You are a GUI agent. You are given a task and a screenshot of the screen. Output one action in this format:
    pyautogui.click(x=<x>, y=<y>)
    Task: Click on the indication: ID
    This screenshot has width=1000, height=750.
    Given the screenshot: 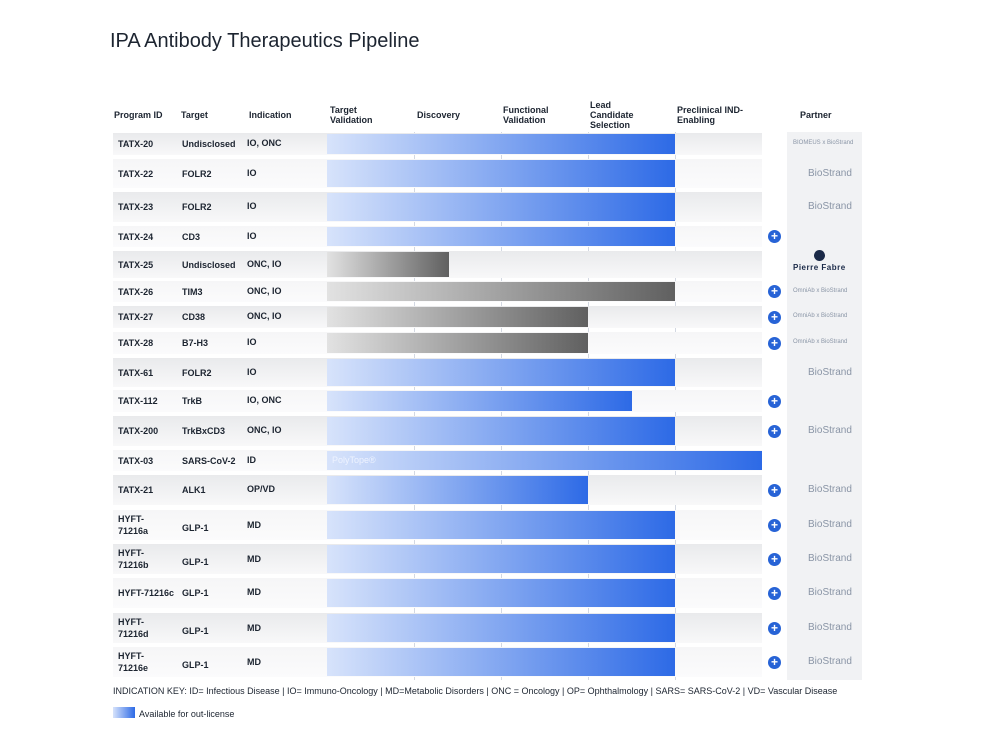 What is the action you would take?
    pyautogui.click(x=251, y=459)
    